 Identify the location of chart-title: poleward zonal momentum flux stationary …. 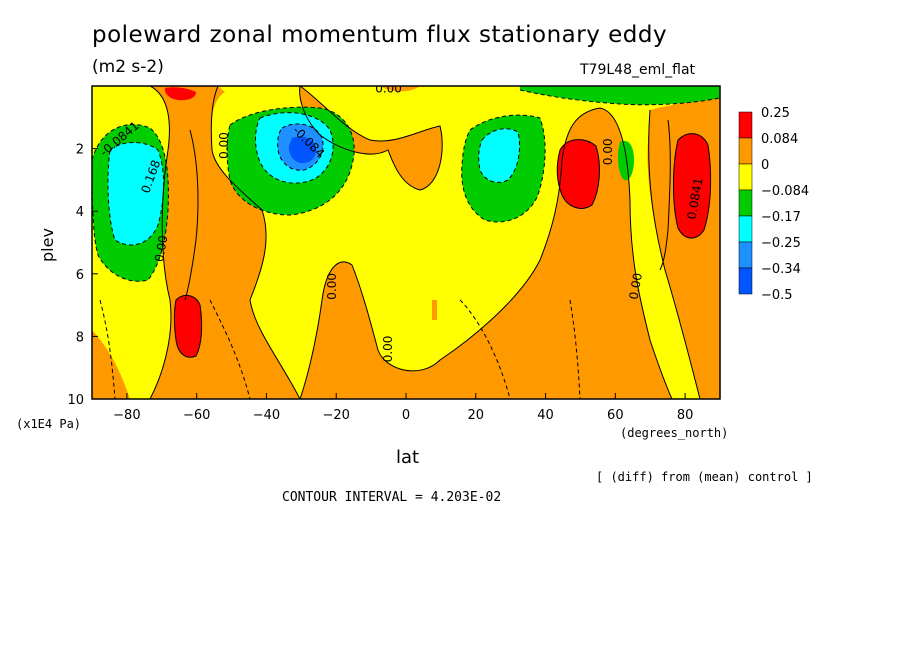
(380, 35).